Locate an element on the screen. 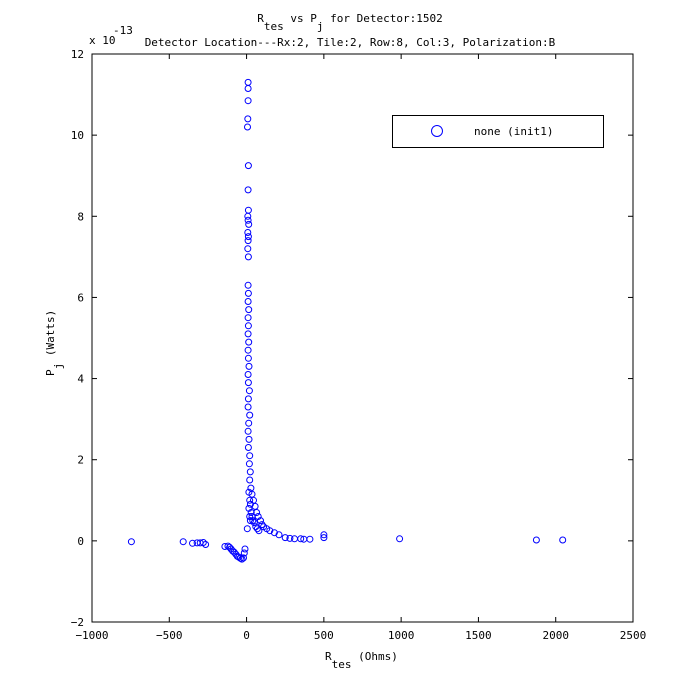  title-end: for Detector:1502 is located at coordinates (383, 18).